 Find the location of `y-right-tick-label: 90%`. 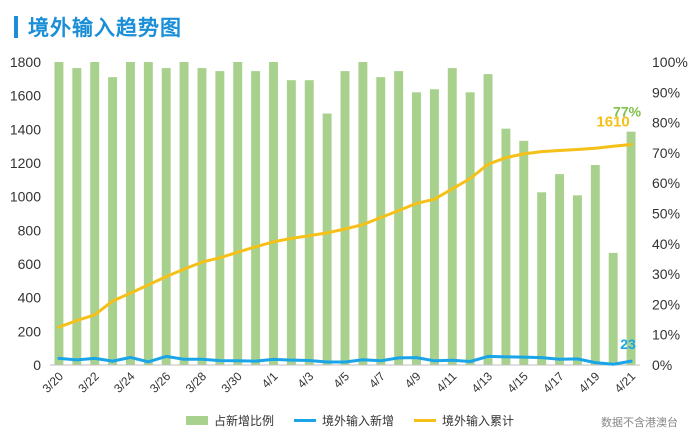

y-right-tick-label: 90% is located at coordinates (666, 92).